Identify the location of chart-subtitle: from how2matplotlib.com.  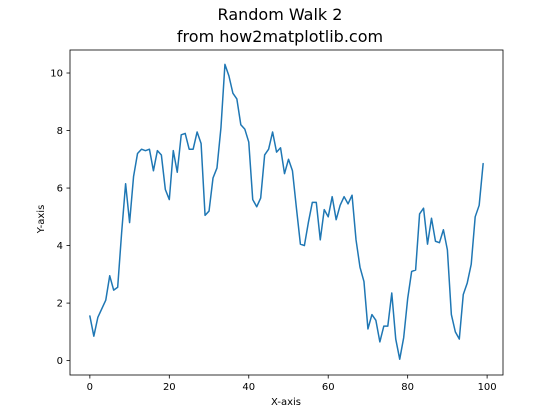
(280, 36).